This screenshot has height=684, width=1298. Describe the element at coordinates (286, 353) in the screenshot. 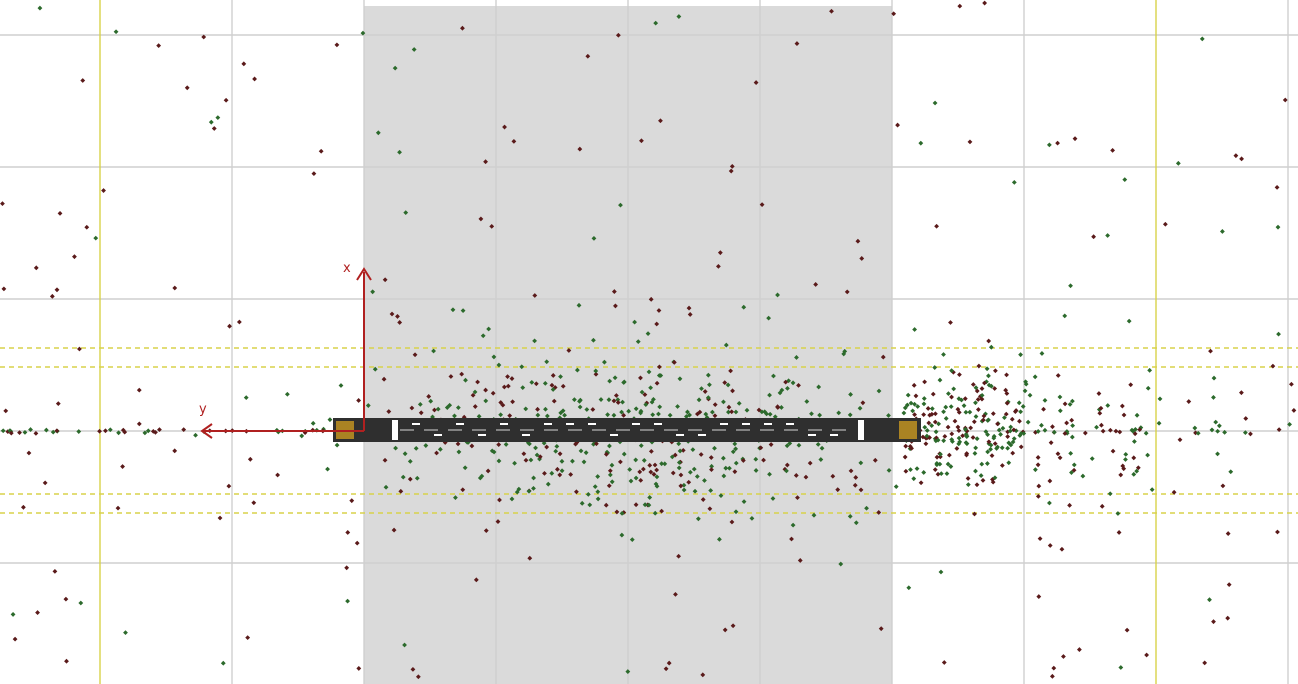

I see `axes-gizmo` at that location.